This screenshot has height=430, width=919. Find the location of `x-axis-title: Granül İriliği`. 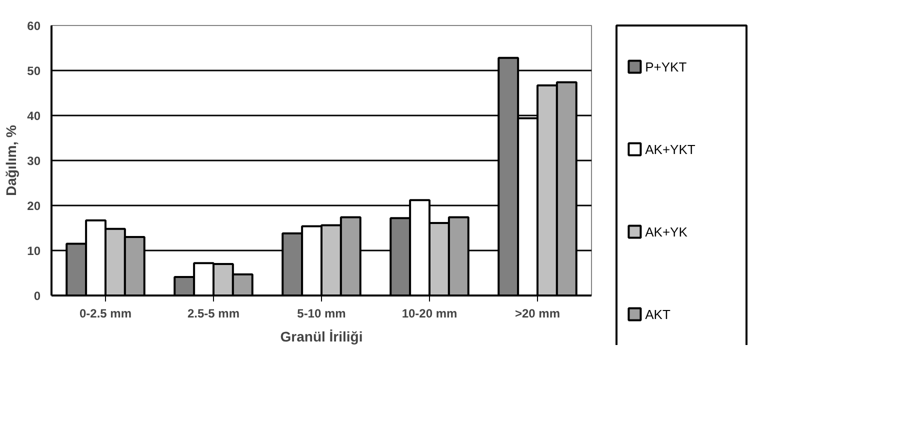

x-axis-title: Granül İriliği is located at coordinates (321, 336).